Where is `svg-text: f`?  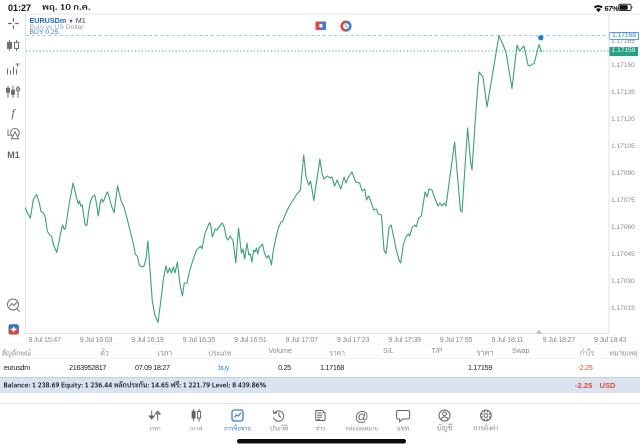 svg-text: f is located at coordinates (13, 113).